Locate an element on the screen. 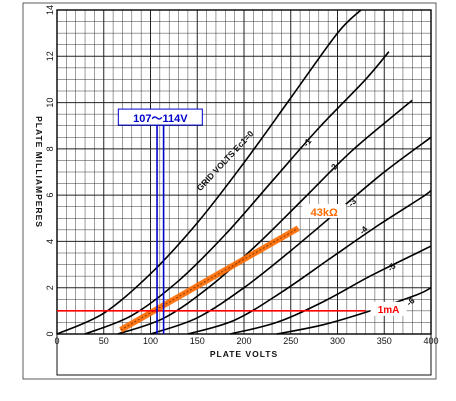 The height and width of the screenshot is (401, 456). y-tick-label: 2 is located at coordinates (50, 287).